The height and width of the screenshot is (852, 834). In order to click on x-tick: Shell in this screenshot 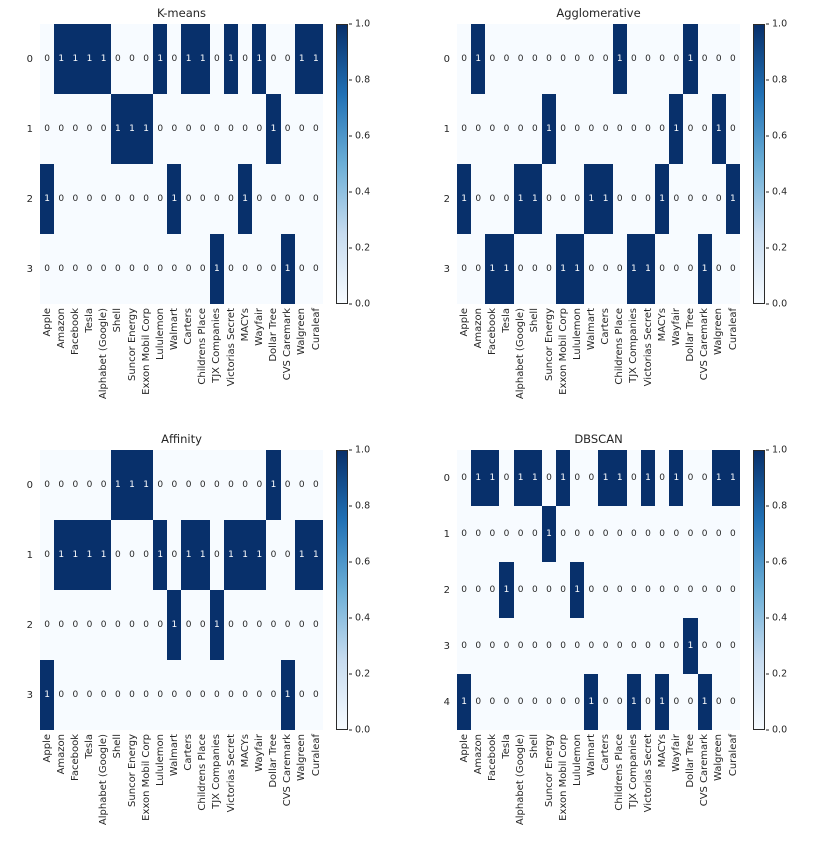, I will do `click(535, 792)`.